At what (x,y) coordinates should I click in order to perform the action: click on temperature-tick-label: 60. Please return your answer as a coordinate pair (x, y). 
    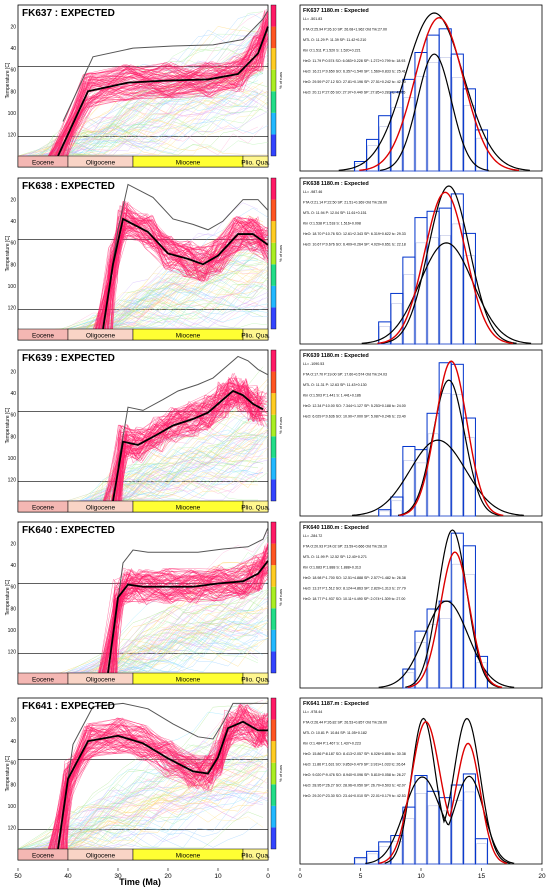
    Looking at the image, I should click on (13, 244).